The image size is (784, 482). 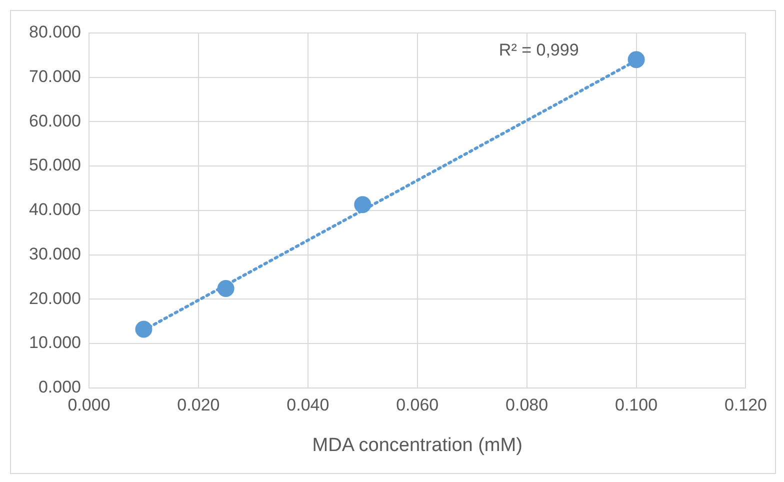 What do you see at coordinates (198, 405) in the screenshot?
I see `x-tick-label: 0.020` at bounding box center [198, 405].